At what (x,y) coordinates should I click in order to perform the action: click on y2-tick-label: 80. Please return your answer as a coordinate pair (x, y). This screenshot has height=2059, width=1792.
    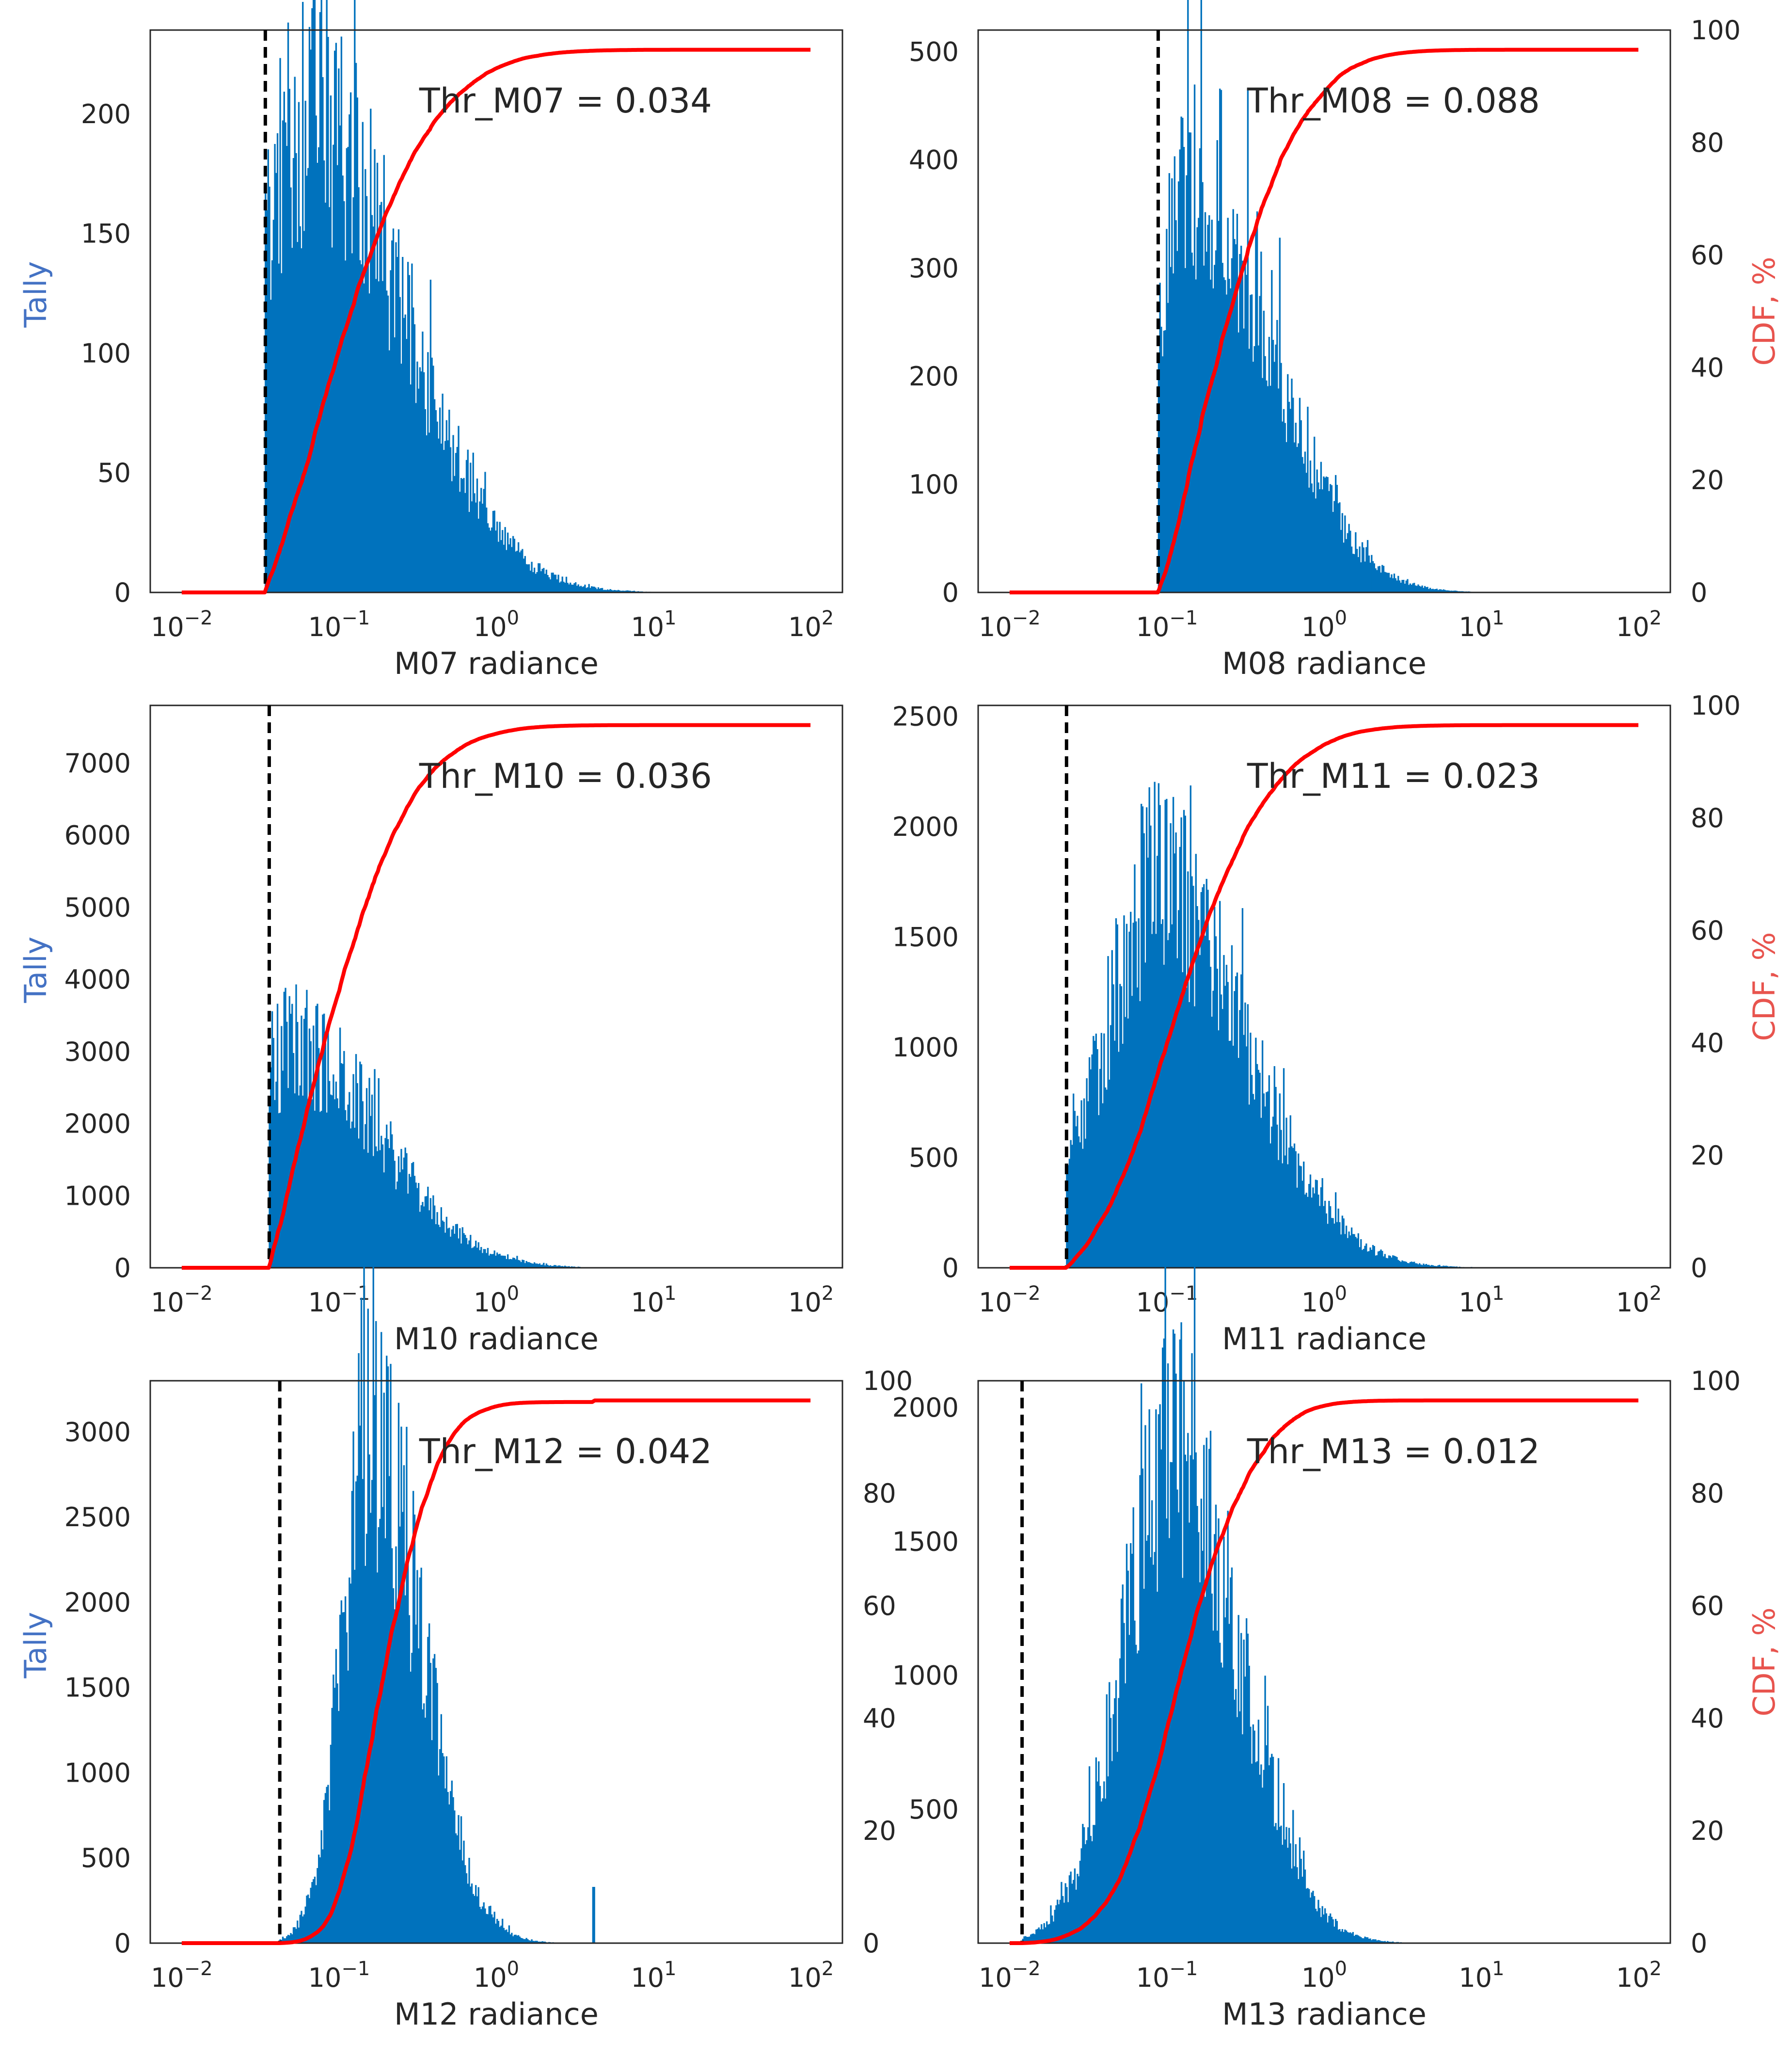
    Looking at the image, I should click on (1707, 143).